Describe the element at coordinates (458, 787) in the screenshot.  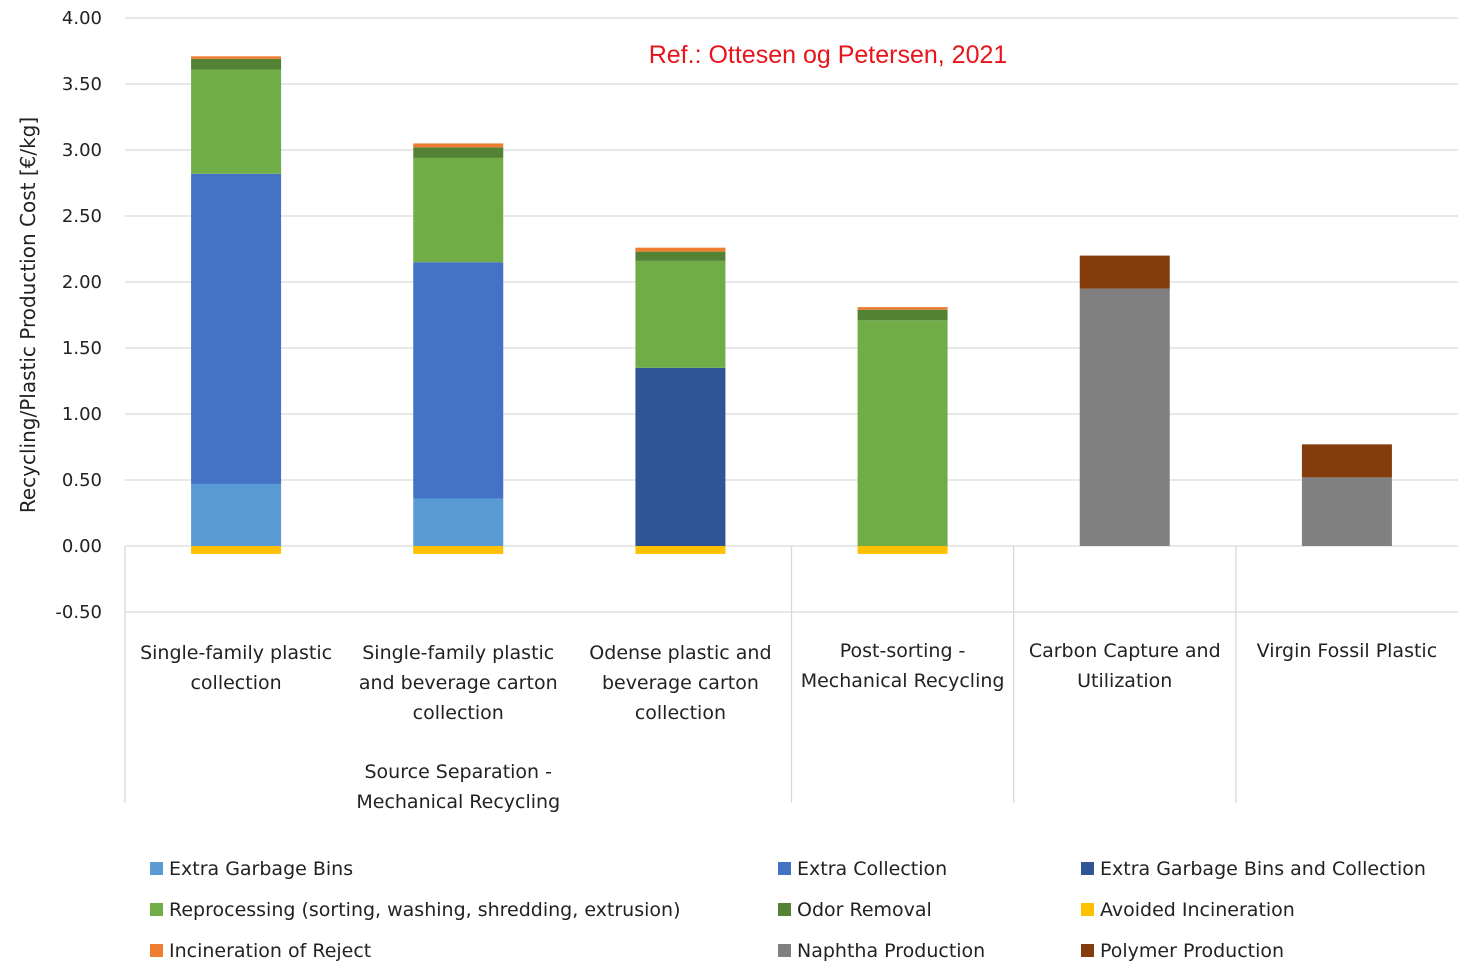
I see `group-label: Source Separation -Mechanical Recycling` at that location.